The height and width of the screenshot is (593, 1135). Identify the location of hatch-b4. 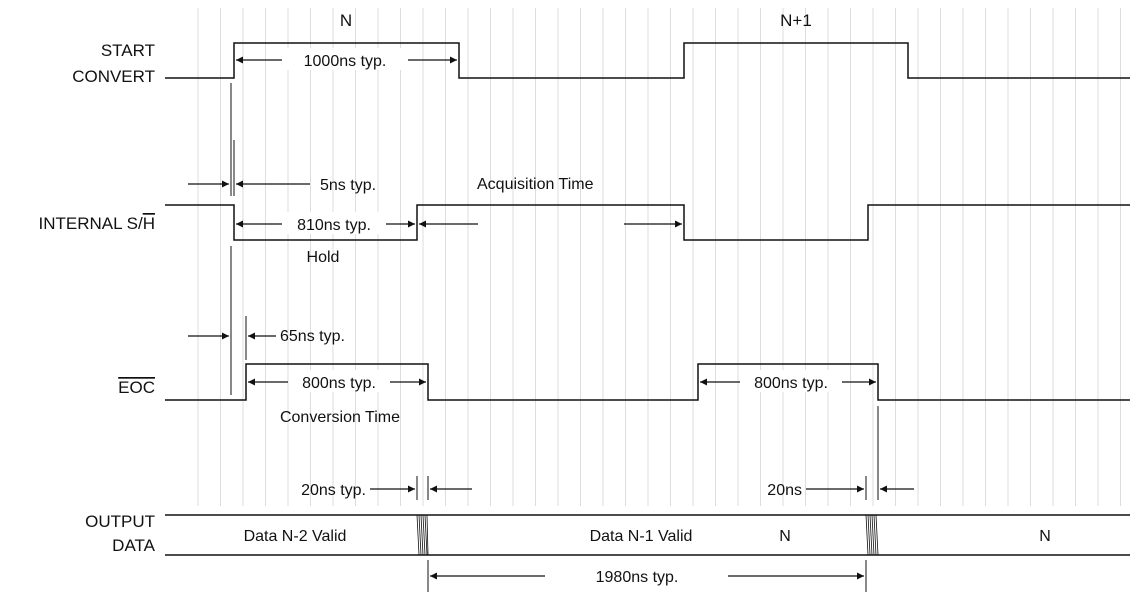
(873, 535).